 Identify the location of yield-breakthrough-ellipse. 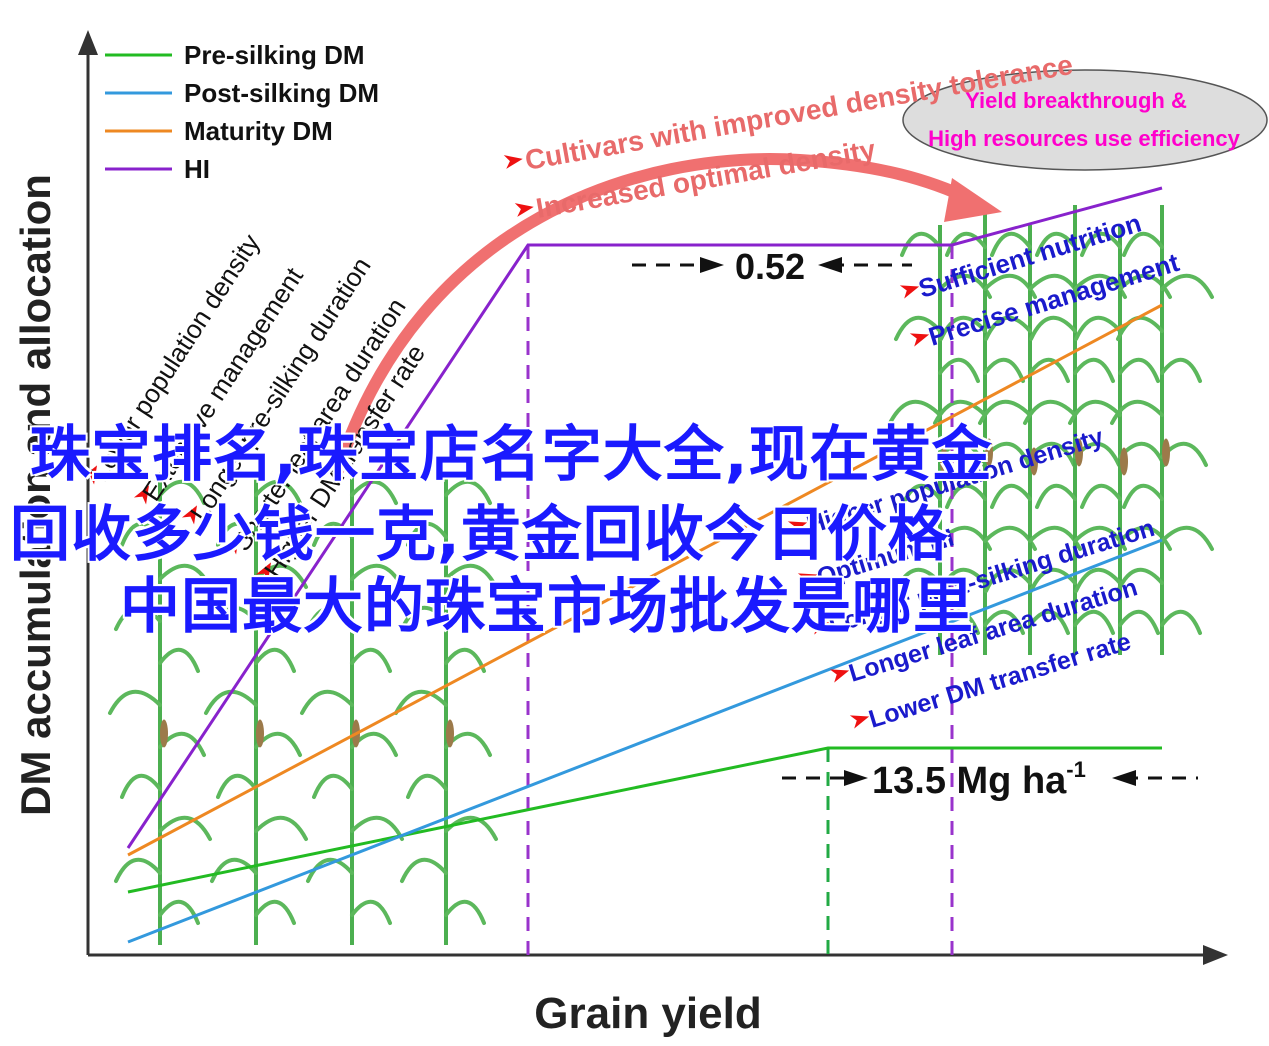
(1085, 120).